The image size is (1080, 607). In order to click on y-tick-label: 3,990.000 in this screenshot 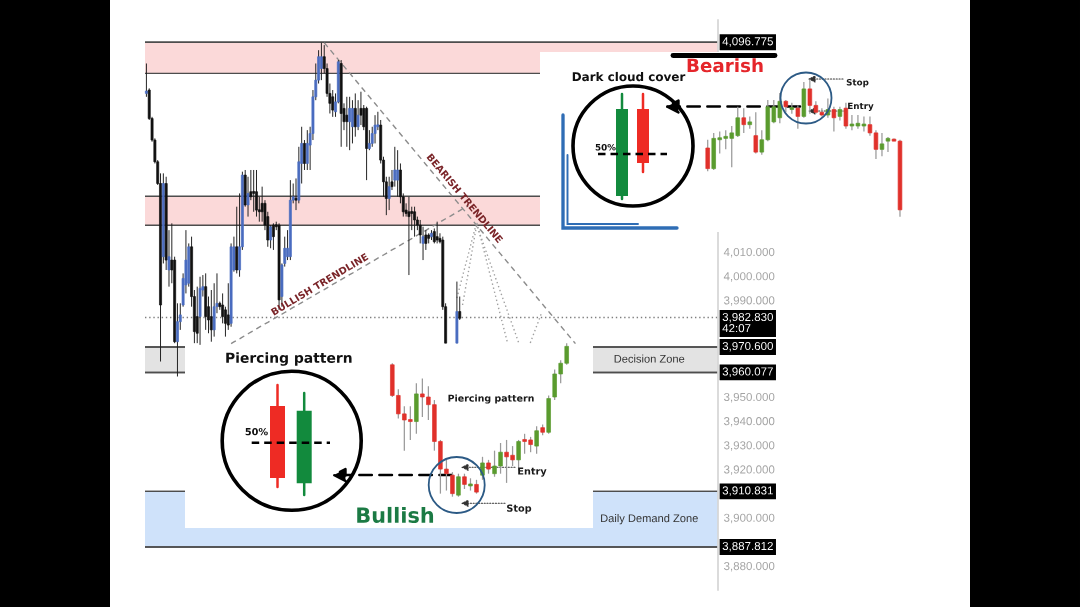, I will do `click(749, 301)`.